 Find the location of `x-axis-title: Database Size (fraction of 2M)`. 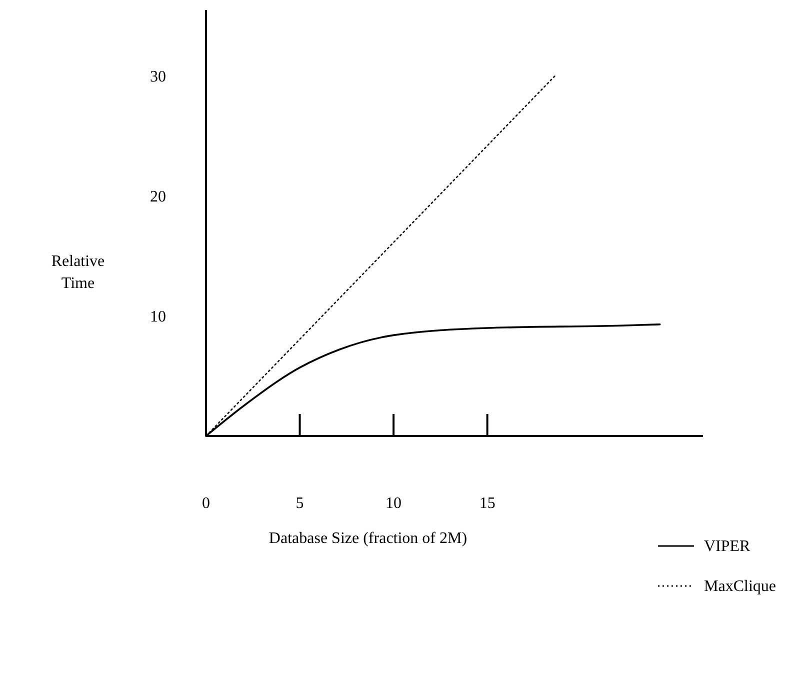

x-axis-title: Database Size (fraction of 2M) is located at coordinates (368, 538).